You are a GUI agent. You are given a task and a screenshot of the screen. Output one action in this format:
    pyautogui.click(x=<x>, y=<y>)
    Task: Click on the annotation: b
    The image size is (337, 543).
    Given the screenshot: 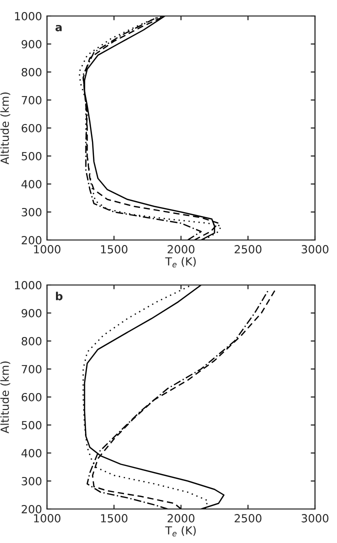 What is the action you would take?
    pyautogui.click(x=59, y=296)
    